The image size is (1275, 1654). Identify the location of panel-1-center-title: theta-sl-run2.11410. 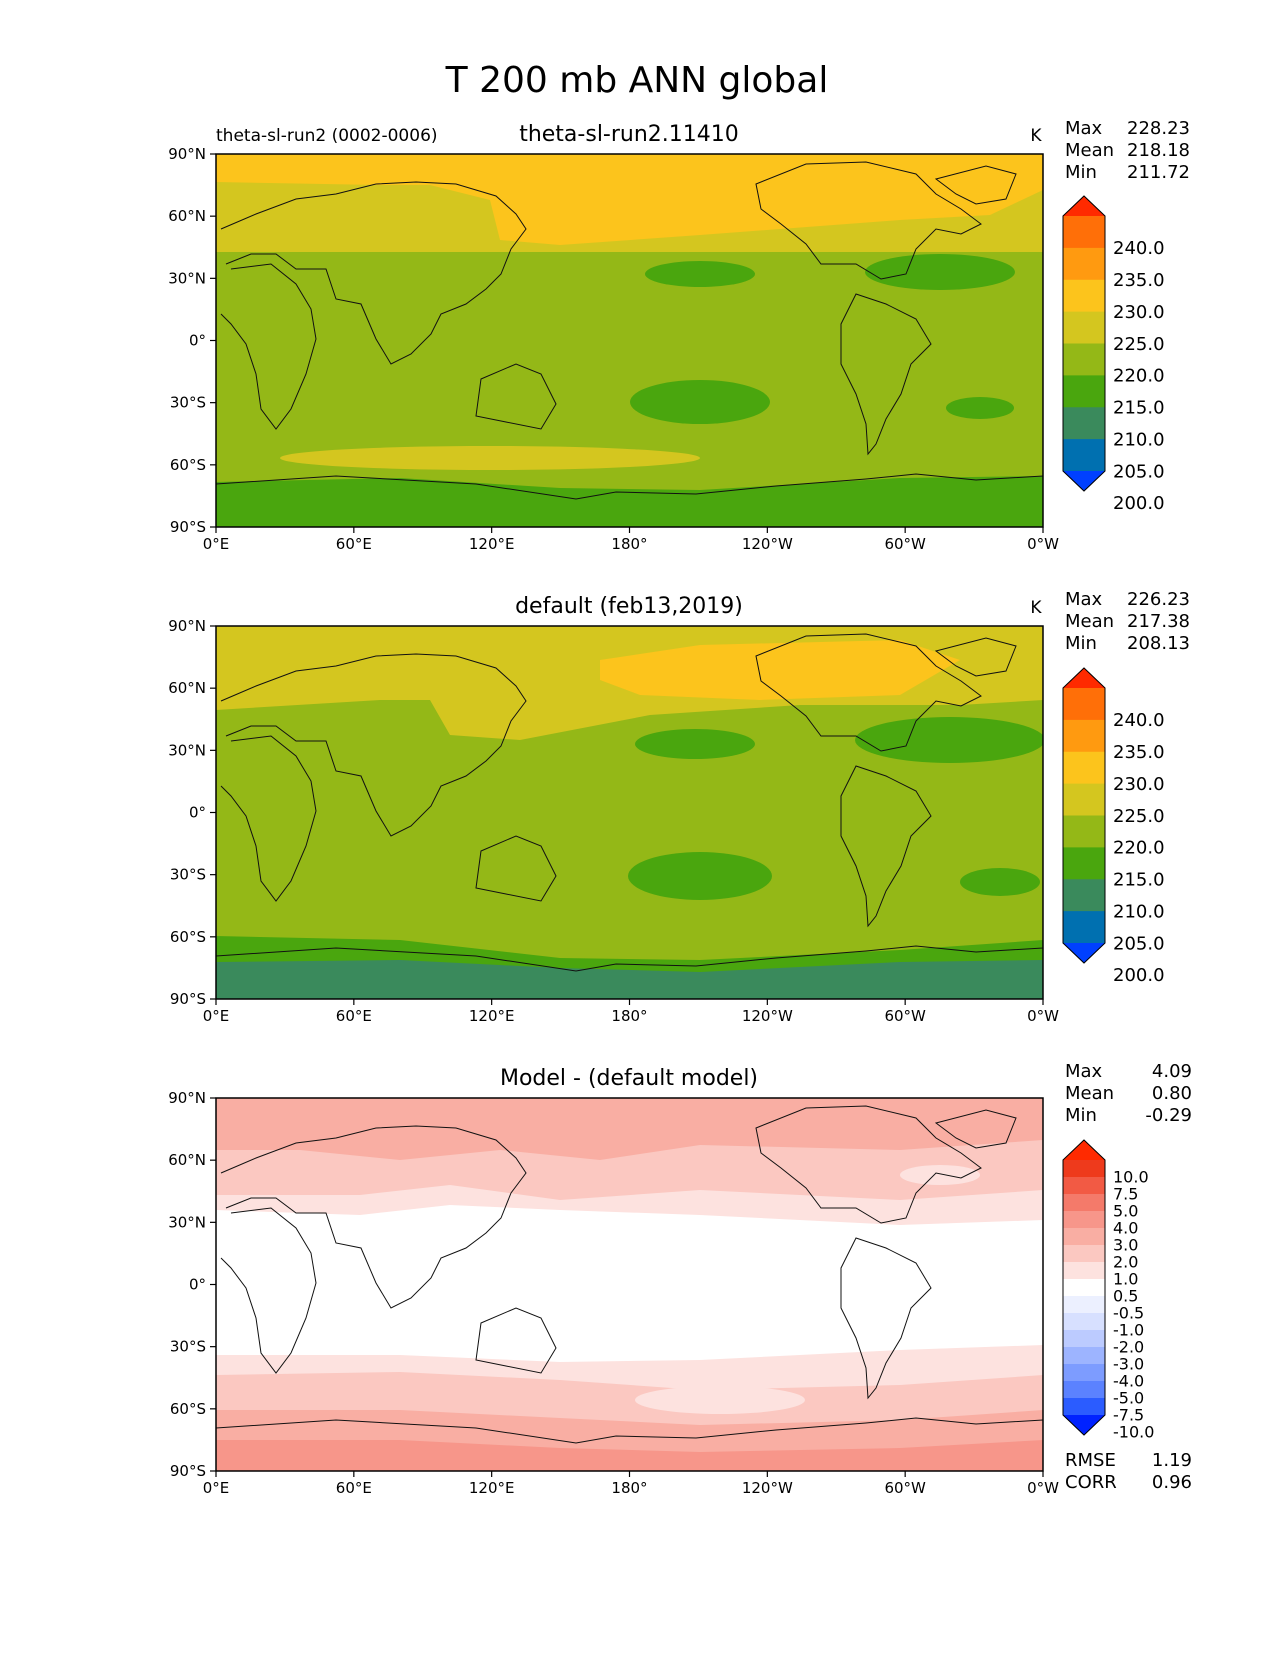
(629, 134).